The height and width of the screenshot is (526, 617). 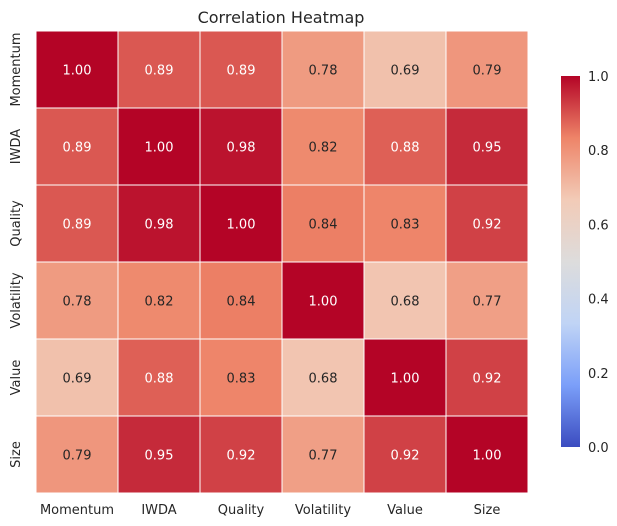 What do you see at coordinates (16, 223) in the screenshot?
I see `y-tick-label: Quality` at bounding box center [16, 223].